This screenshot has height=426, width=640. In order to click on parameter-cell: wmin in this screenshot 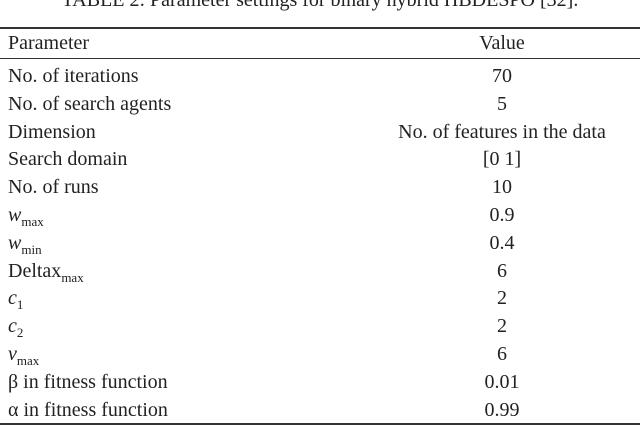, I will do `click(25, 246)`.